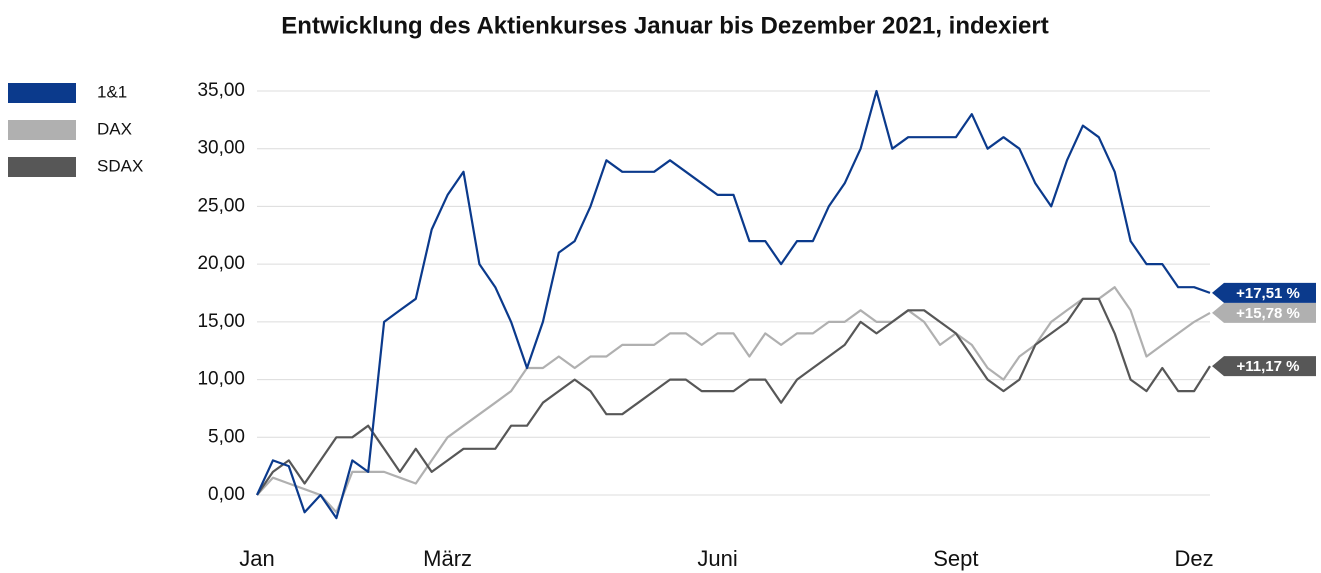  I want to click on legend-label: 1&1, so click(112, 91).